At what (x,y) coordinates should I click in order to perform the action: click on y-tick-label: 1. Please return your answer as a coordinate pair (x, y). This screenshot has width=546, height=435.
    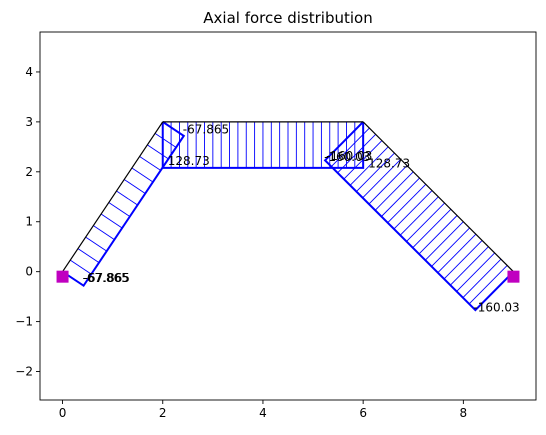
    Looking at the image, I should click on (29, 222).